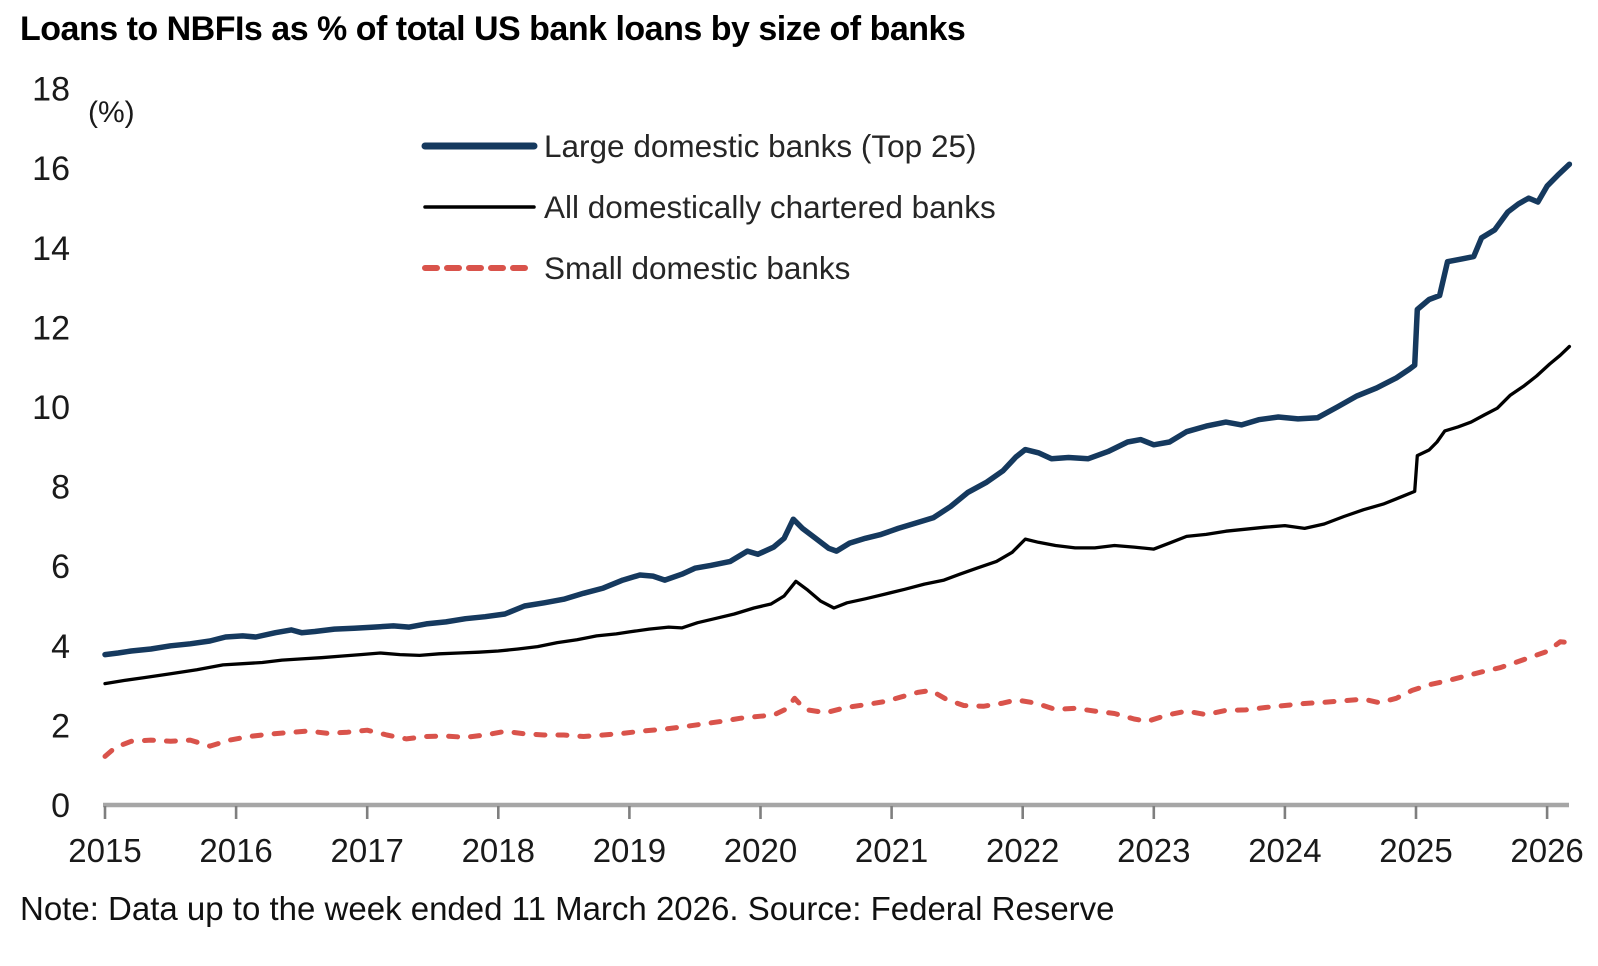 This screenshot has height=966, width=1598. I want to click on x-axis-label-2017: 2017, so click(366, 850).